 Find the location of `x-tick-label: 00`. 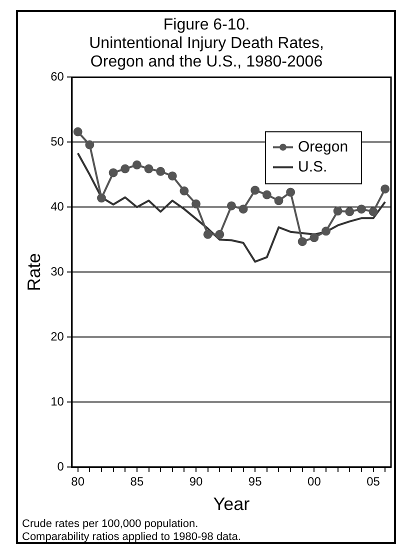

x-tick-label: 00 is located at coordinates (315, 481).